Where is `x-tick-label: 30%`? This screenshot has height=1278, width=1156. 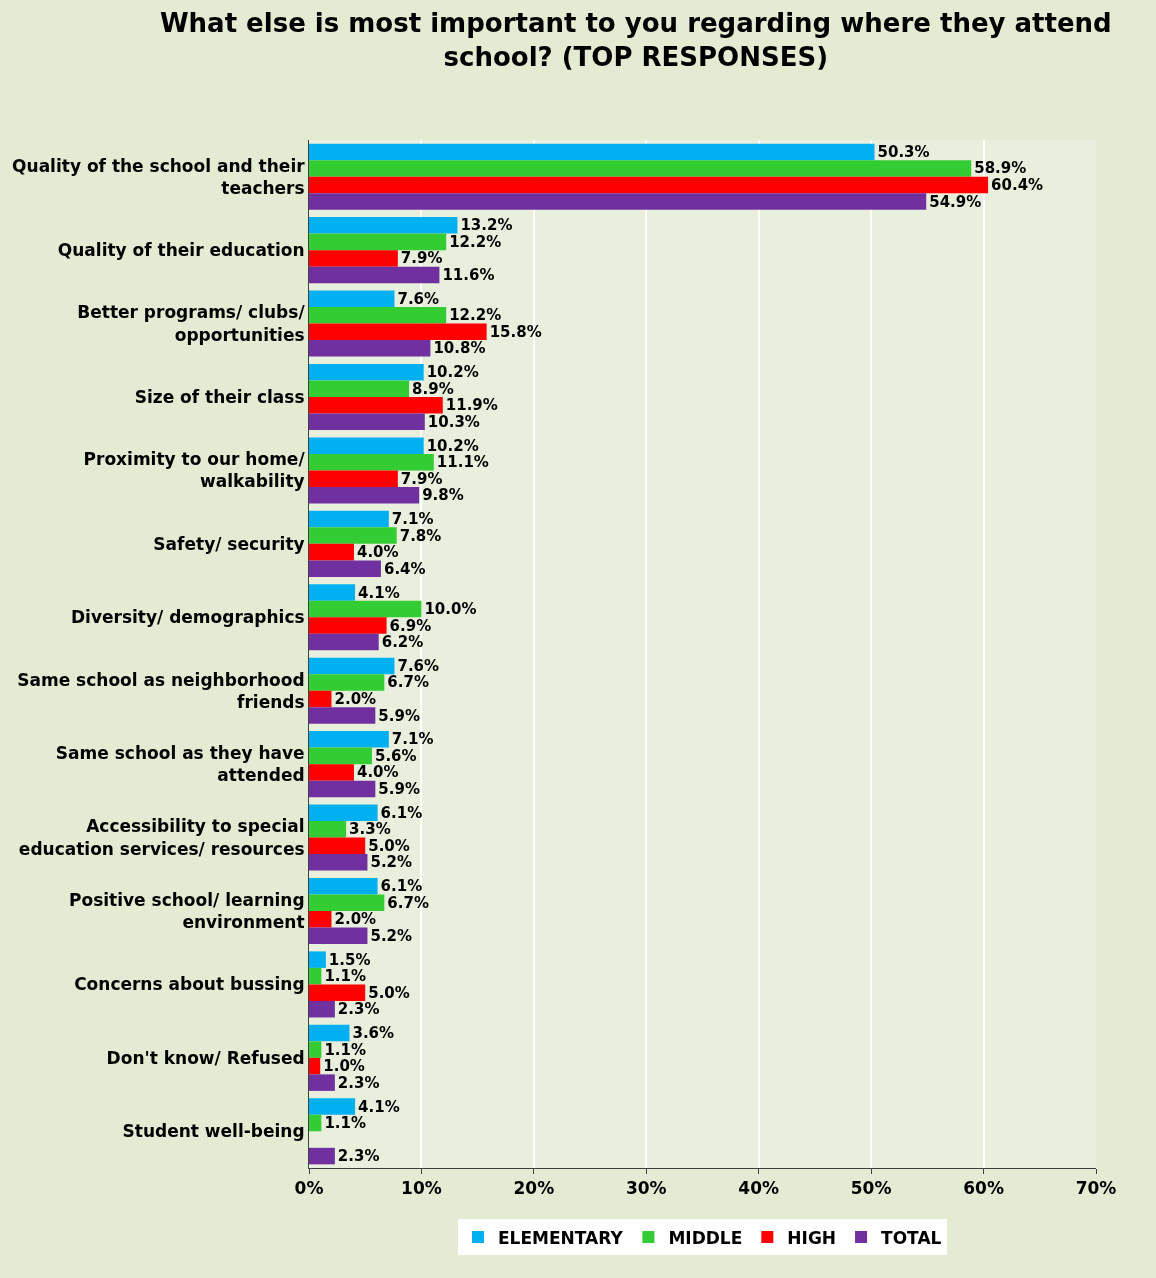
x-tick-label: 30% is located at coordinates (646, 1188).